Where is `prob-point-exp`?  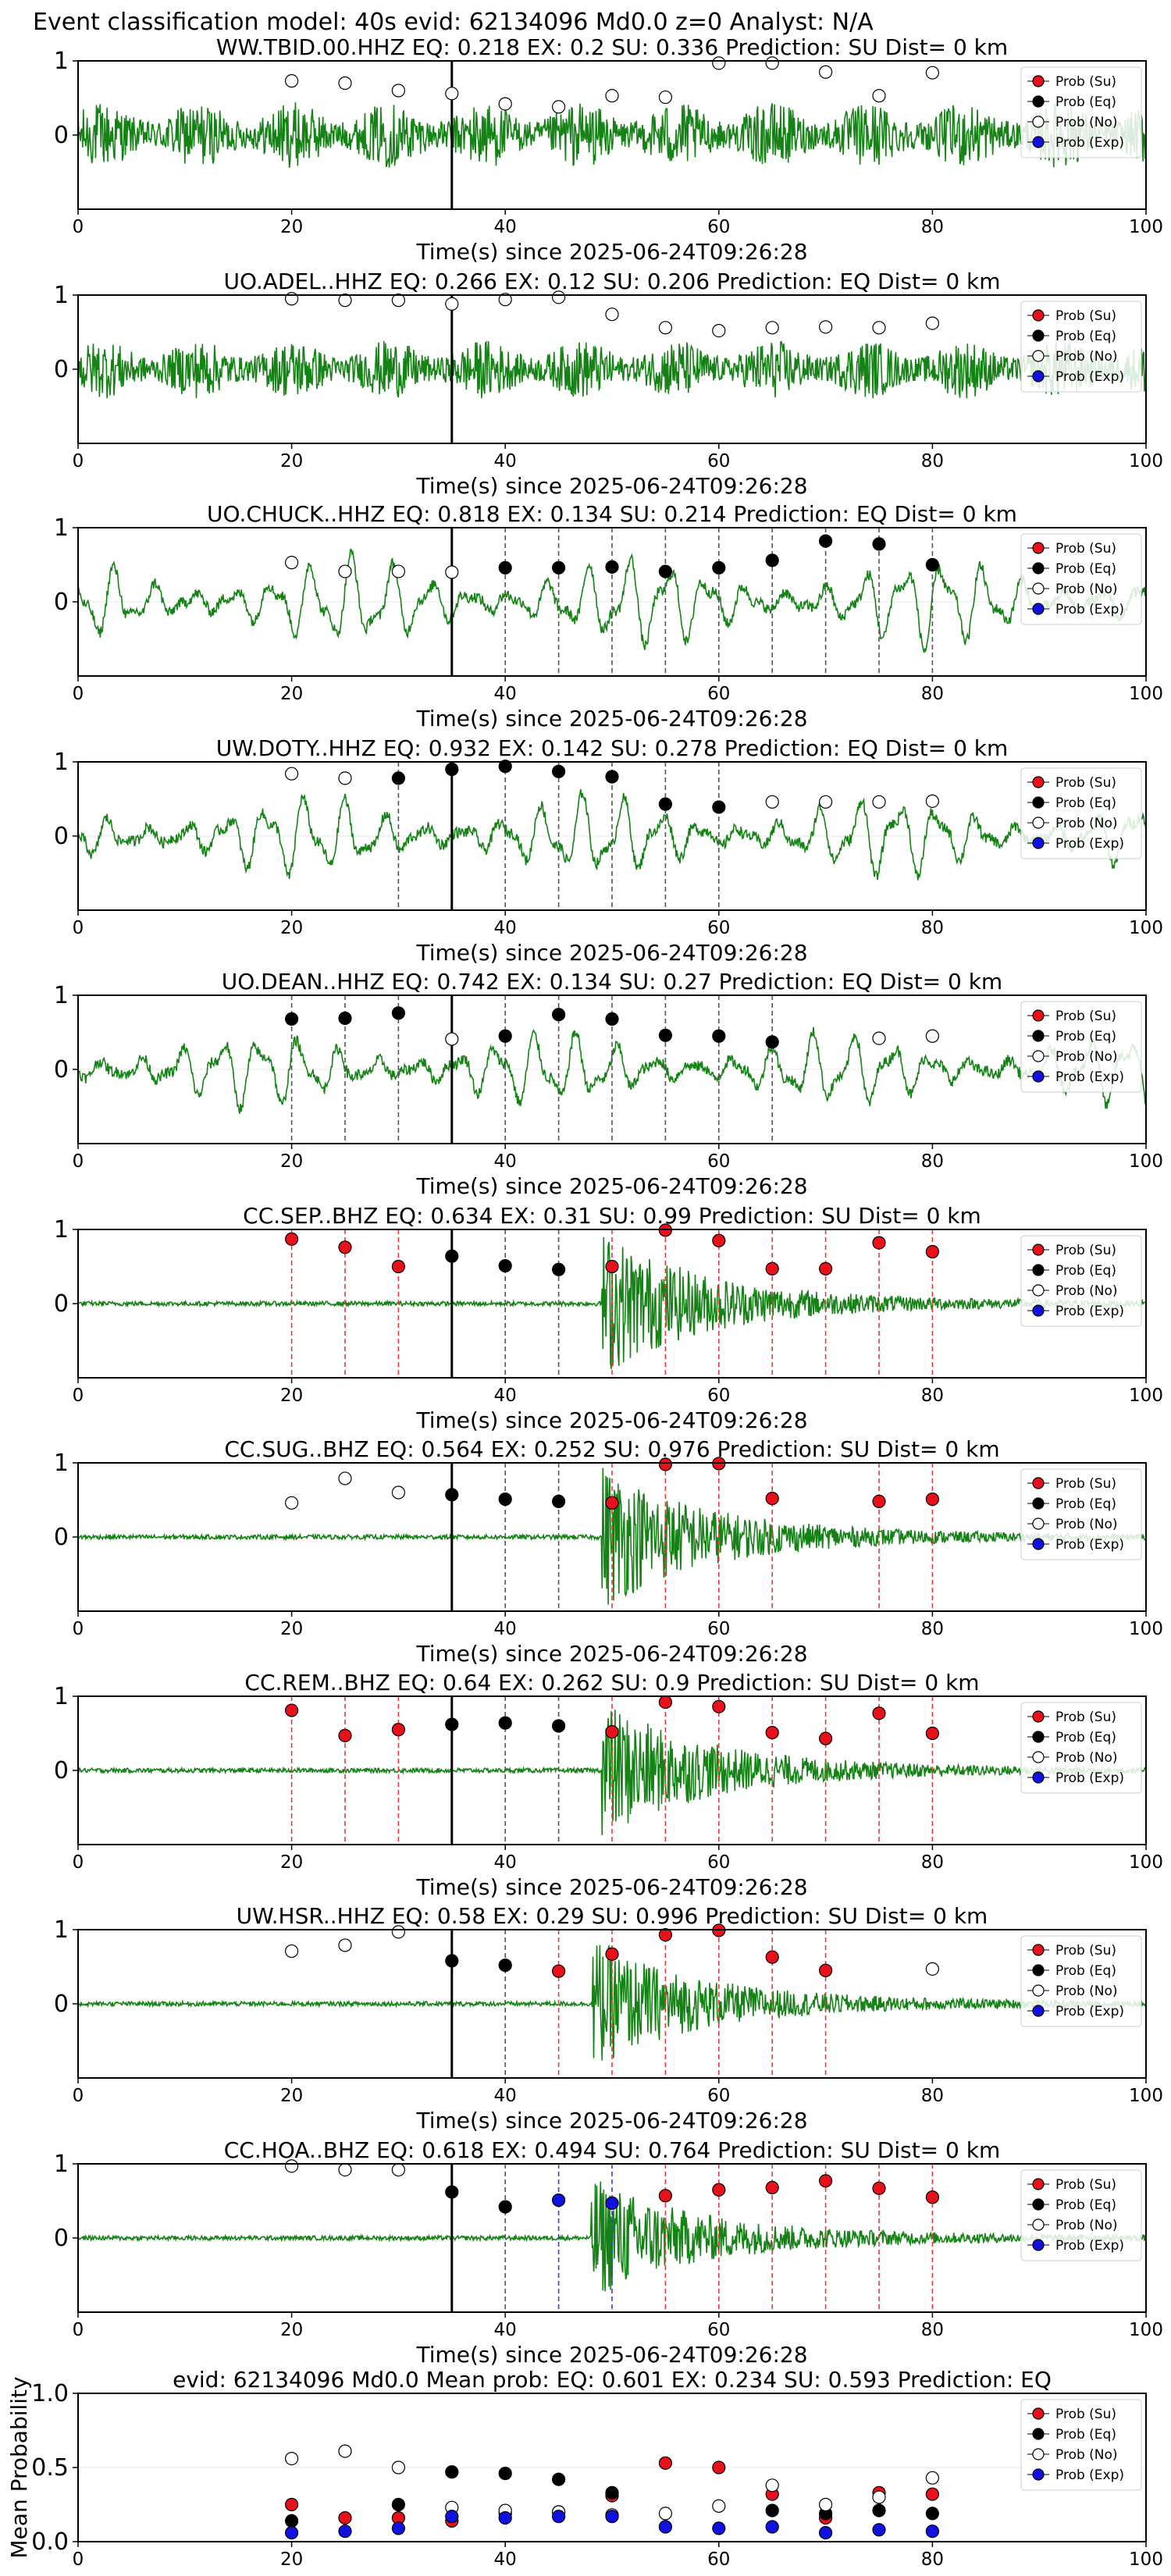 prob-point-exp is located at coordinates (558, 2200).